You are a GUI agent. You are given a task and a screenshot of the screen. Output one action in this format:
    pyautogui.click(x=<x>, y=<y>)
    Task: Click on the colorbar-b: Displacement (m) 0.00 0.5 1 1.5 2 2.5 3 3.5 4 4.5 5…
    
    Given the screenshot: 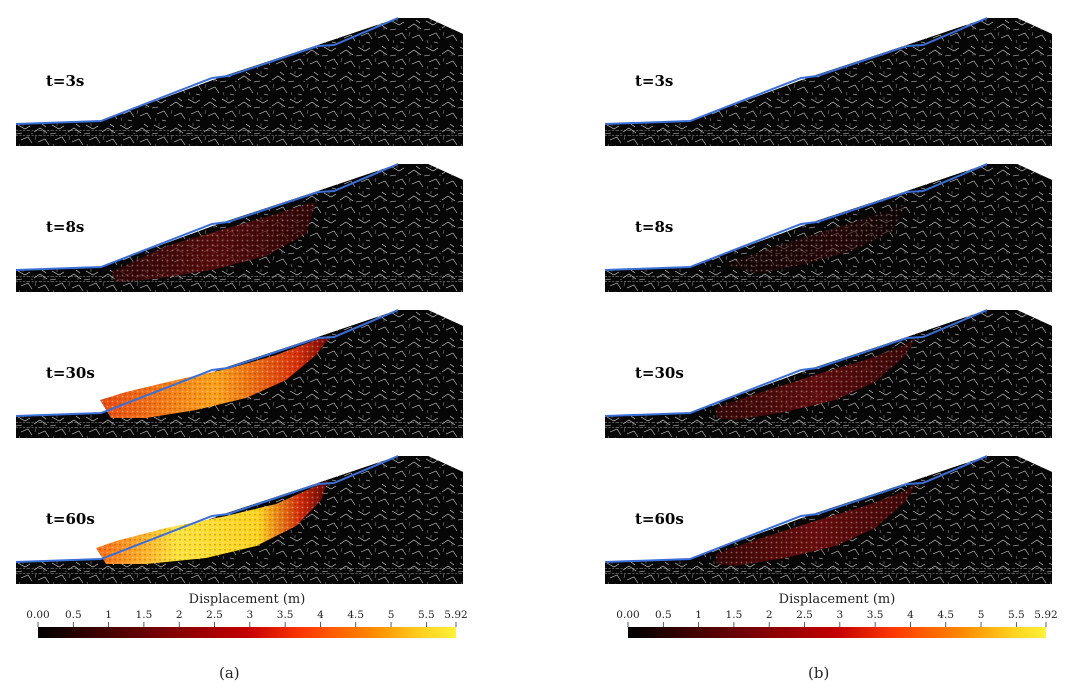 What is the action you would take?
    pyautogui.click(x=837, y=615)
    